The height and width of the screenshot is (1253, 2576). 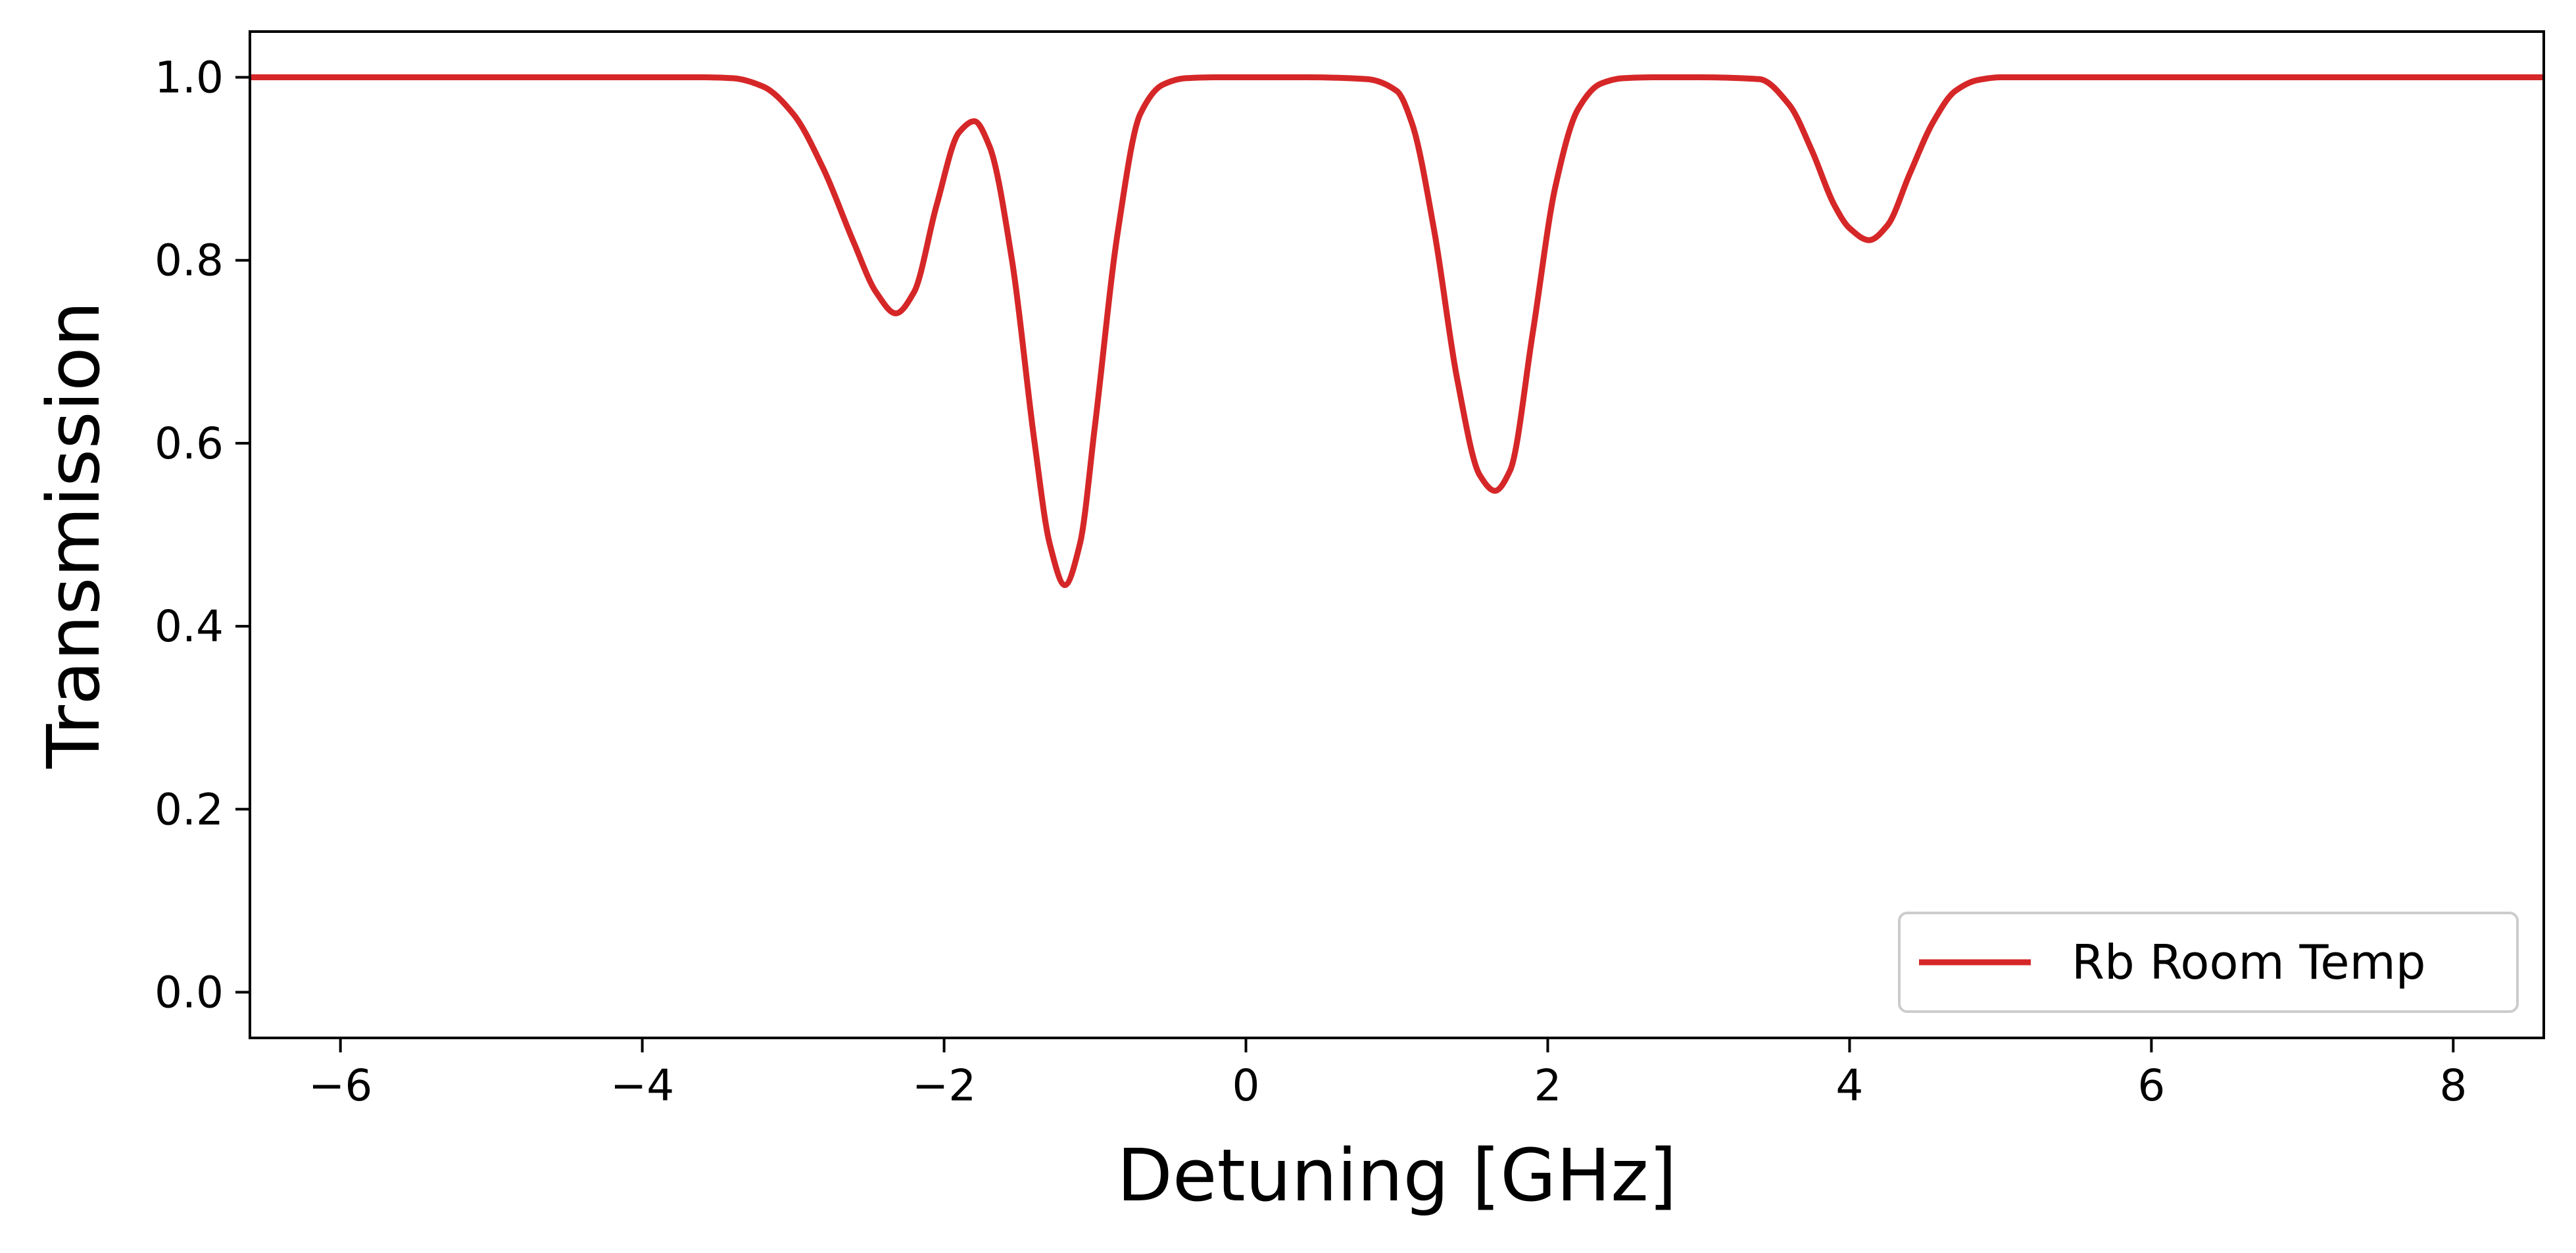 What do you see at coordinates (190, 443) in the screenshot?
I see `y-tick-label: 0.6` at bounding box center [190, 443].